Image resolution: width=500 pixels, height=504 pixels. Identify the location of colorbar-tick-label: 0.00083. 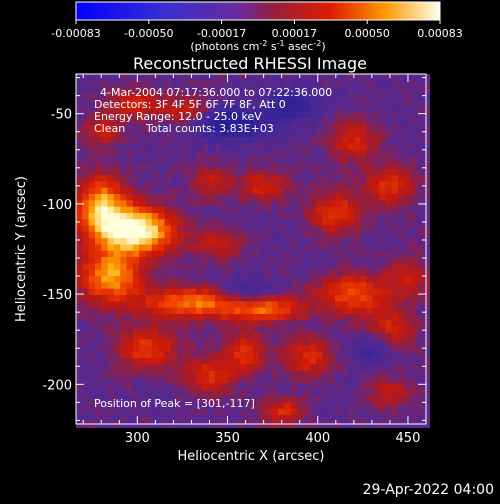
(440, 33).